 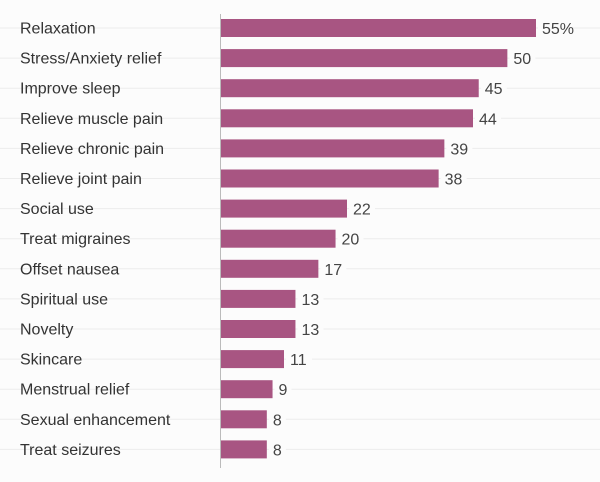 I want to click on category-label: Novelty, so click(x=46, y=330).